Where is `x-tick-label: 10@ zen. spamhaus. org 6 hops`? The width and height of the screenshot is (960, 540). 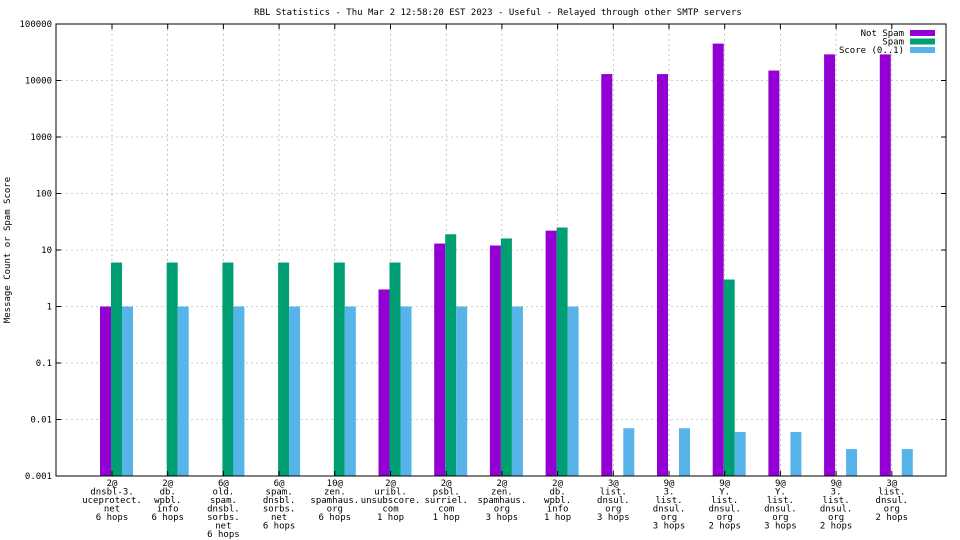
x-tick-label: 10@ zen. spamhaus. org 6 hops is located at coordinates (334, 501).